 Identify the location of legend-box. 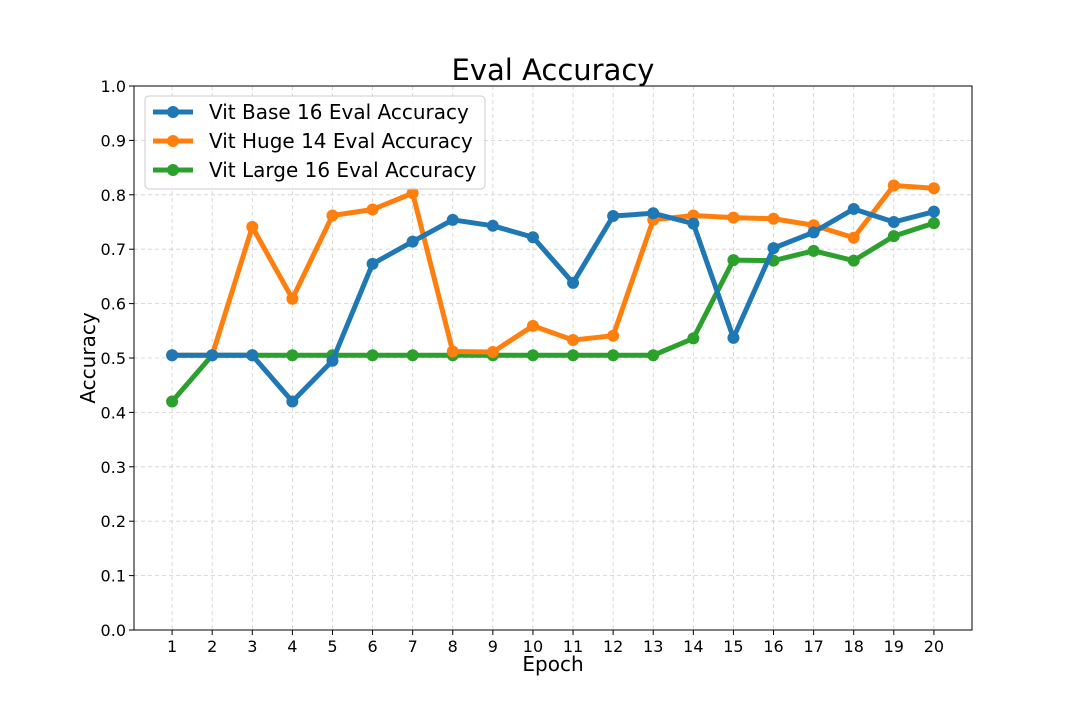
(315, 142).